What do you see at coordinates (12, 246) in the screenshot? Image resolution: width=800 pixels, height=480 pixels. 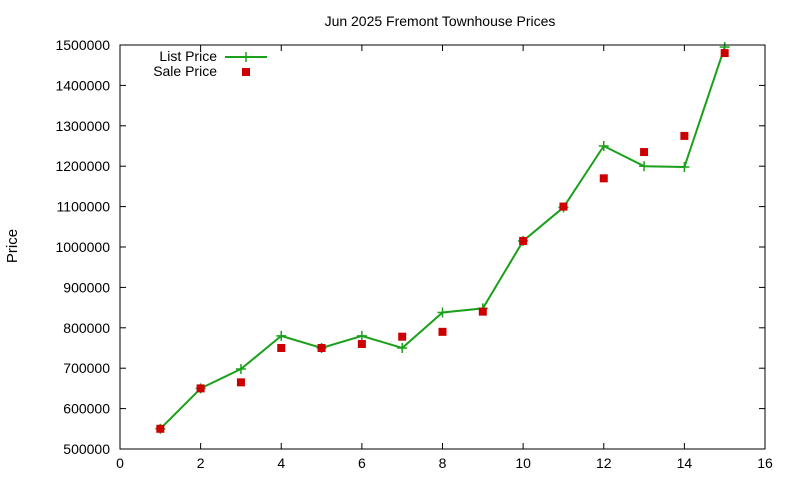 I see `y-axis-label: Price` at bounding box center [12, 246].